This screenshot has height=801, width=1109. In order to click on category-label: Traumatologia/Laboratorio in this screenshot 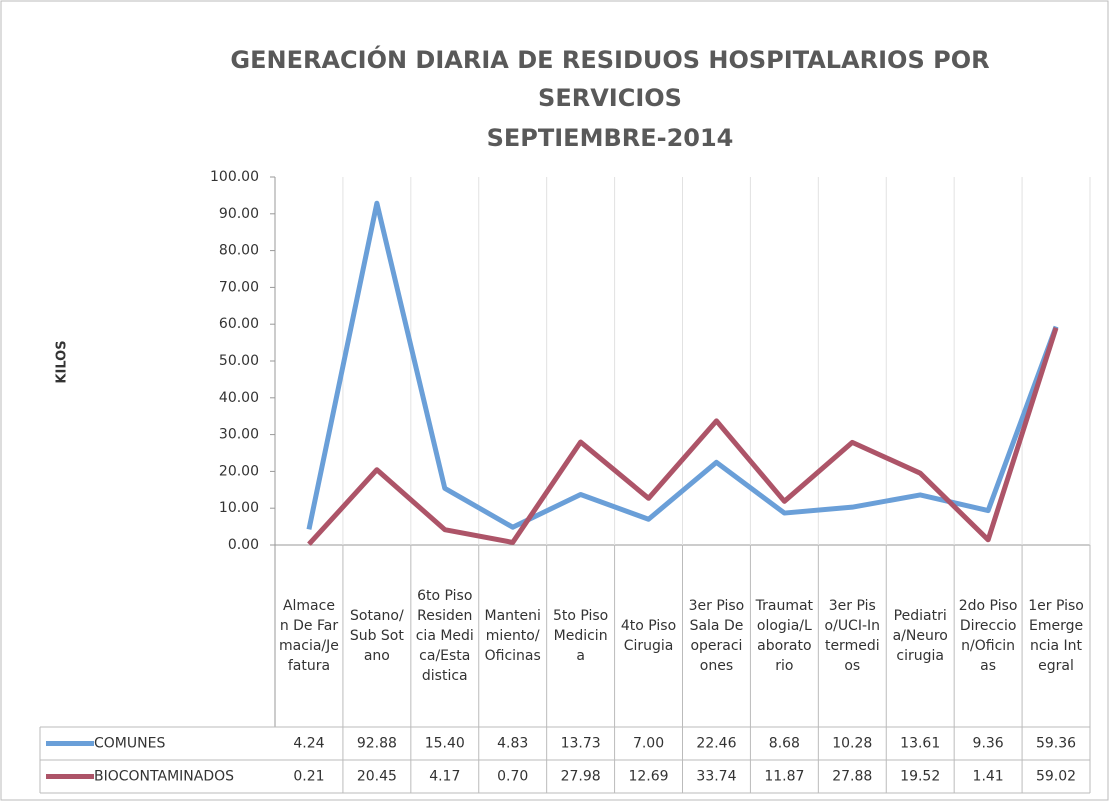, I will do `click(784, 636)`.